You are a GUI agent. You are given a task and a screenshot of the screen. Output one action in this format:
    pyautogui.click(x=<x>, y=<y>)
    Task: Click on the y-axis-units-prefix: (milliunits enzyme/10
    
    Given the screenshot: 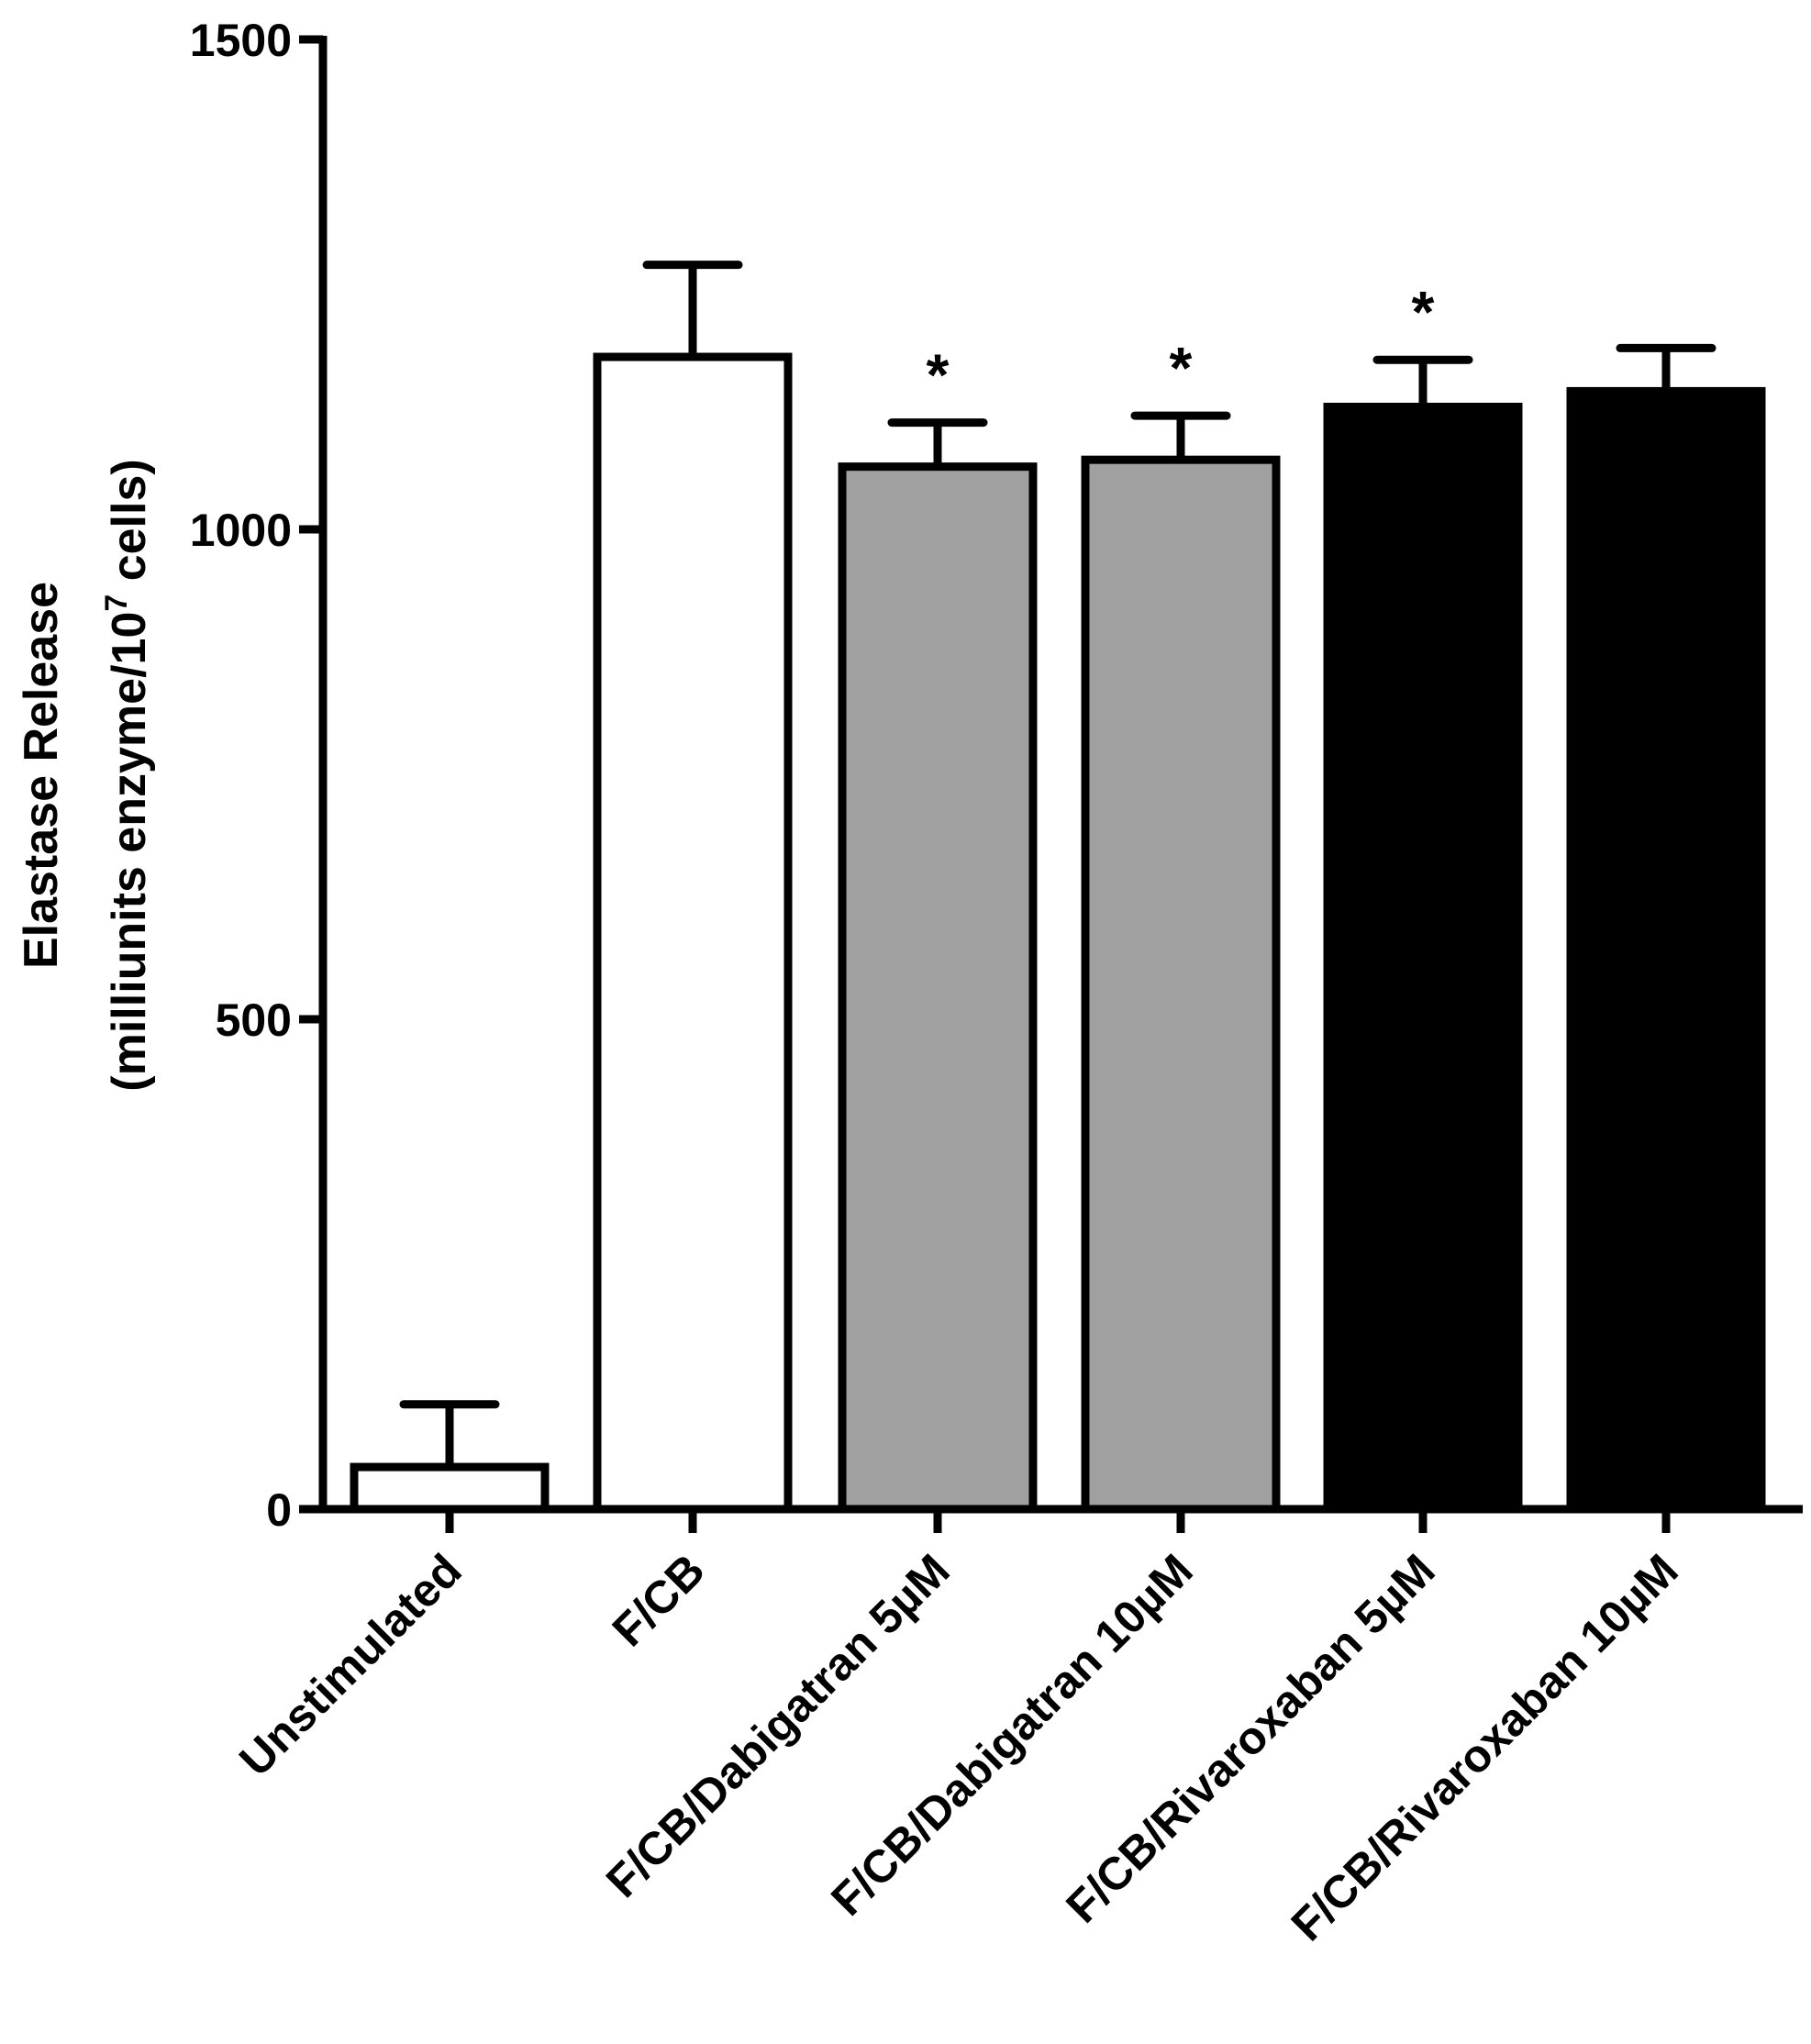 What is the action you would take?
    pyautogui.click(x=129, y=852)
    